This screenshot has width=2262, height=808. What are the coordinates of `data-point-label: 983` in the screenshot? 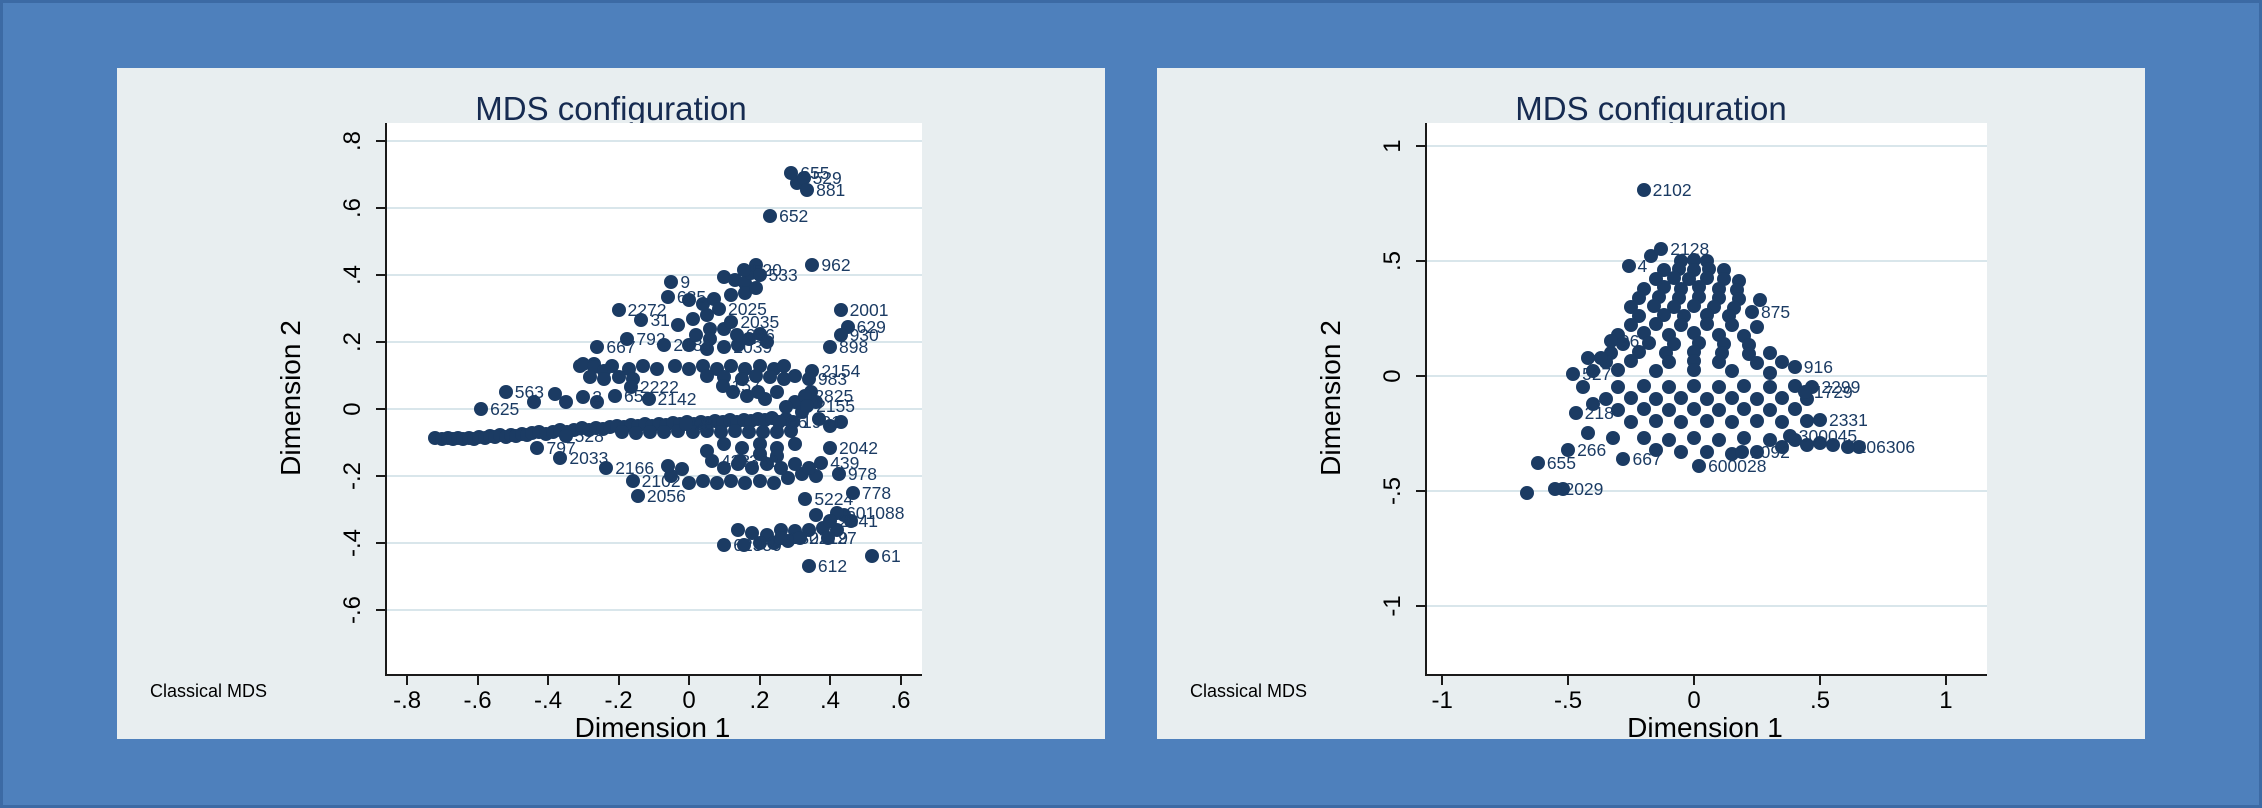 It's located at (832, 378).